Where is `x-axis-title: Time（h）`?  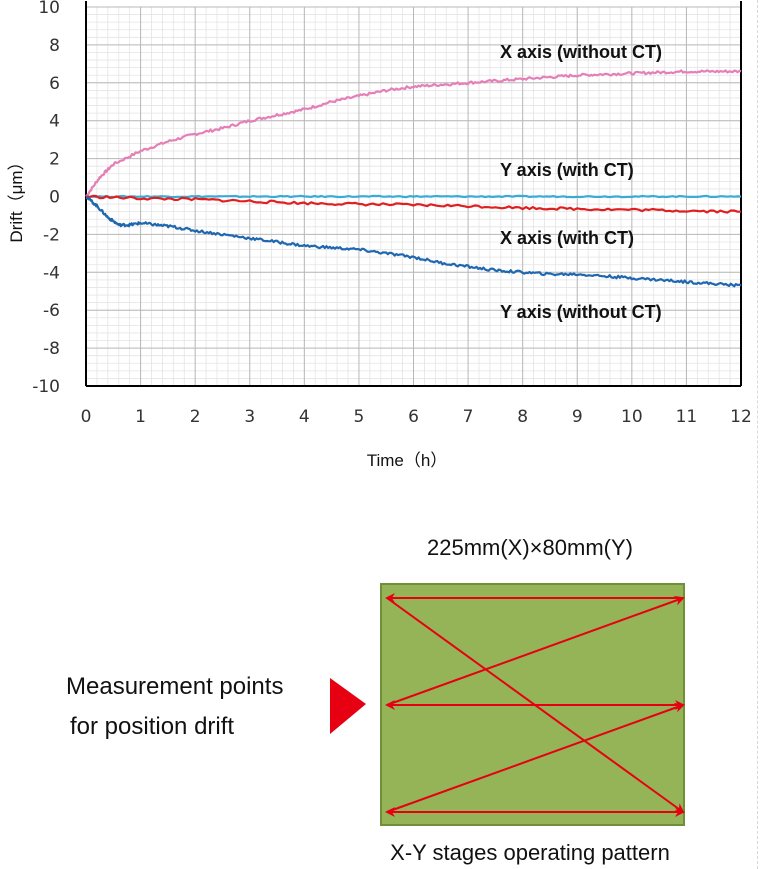
x-axis-title: Time（h） is located at coordinates (407, 460).